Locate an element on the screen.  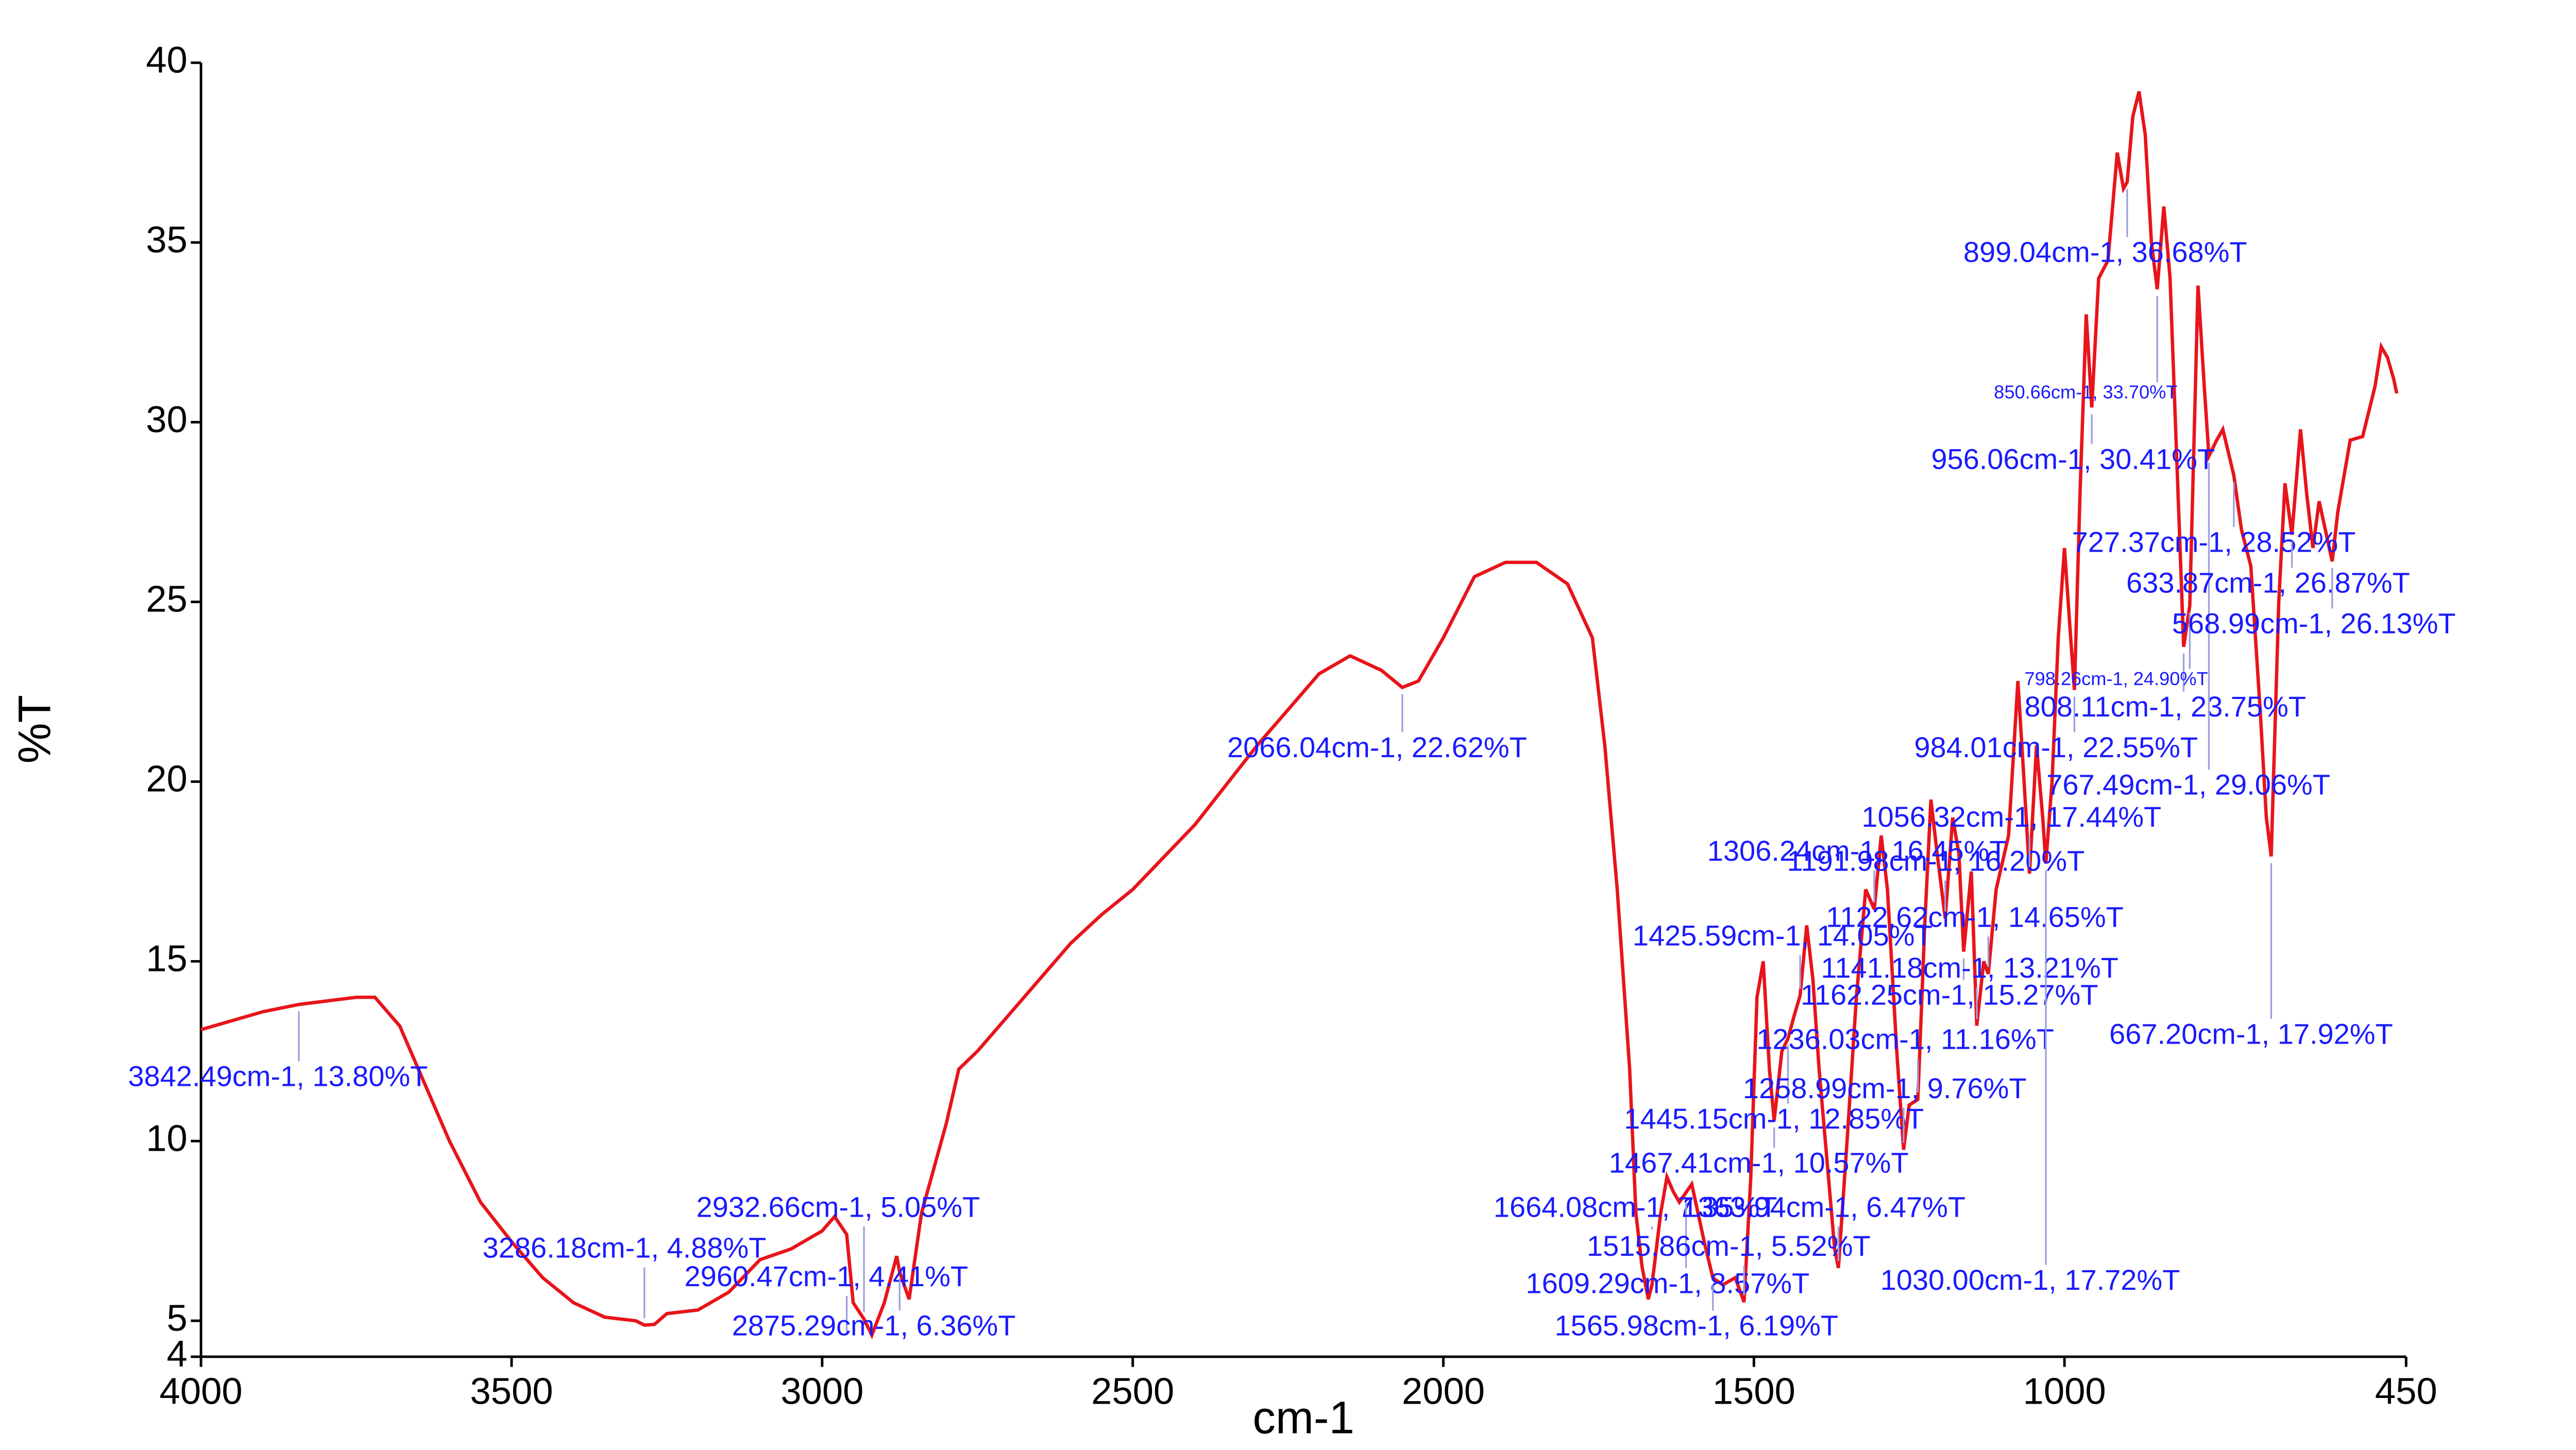
annotation-label: 1565.98cm-1, 6.19%T is located at coordinates (1696, 1325).